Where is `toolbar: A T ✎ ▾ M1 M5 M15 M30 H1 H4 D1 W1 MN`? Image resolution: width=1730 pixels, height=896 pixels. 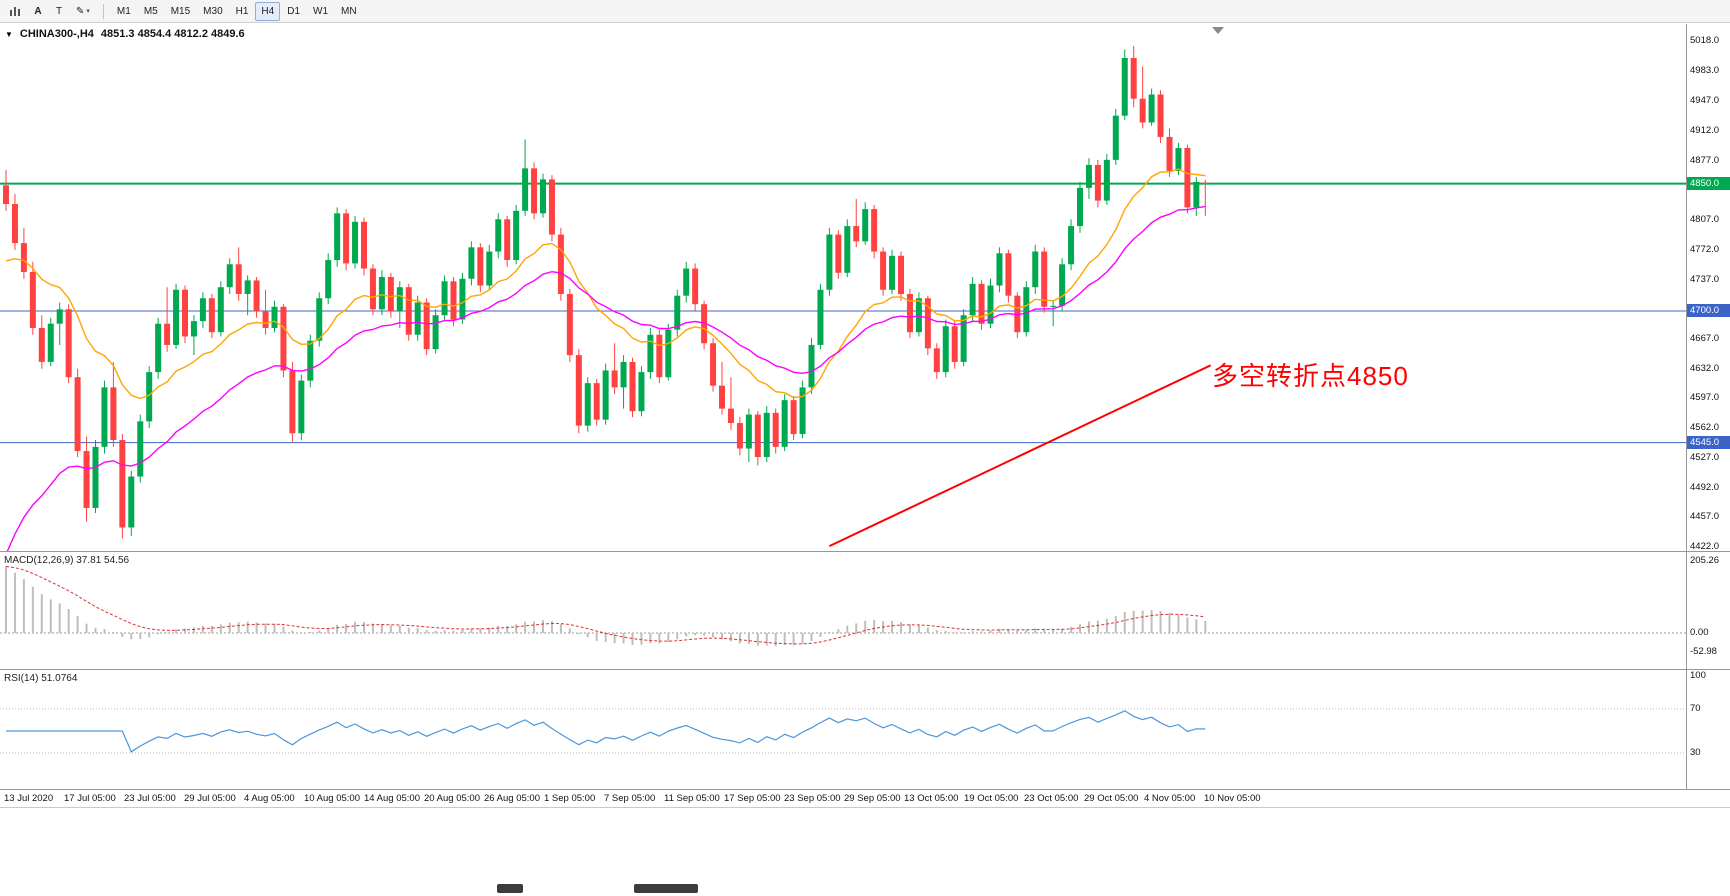 toolbar: A T ✎ ▾ M1 M5 M15 M30 H1 H4 D1 W1 MN is located at coordinates (865, 11).